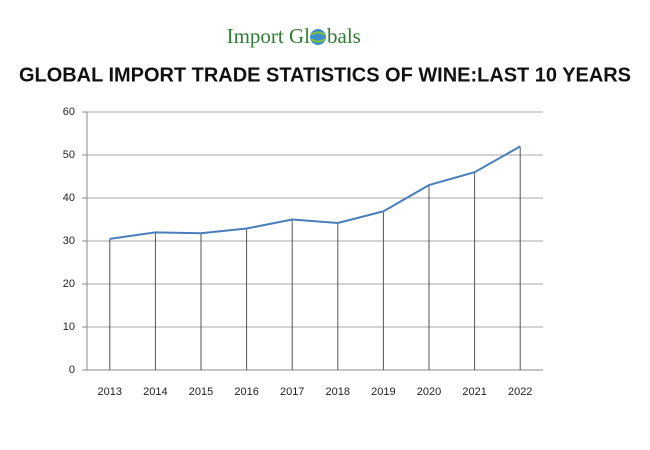 The image size is (650, 450). Describe the element at coordinates (292, 392) in the screenshot. I see `x-tick-label: 2017` at that location.